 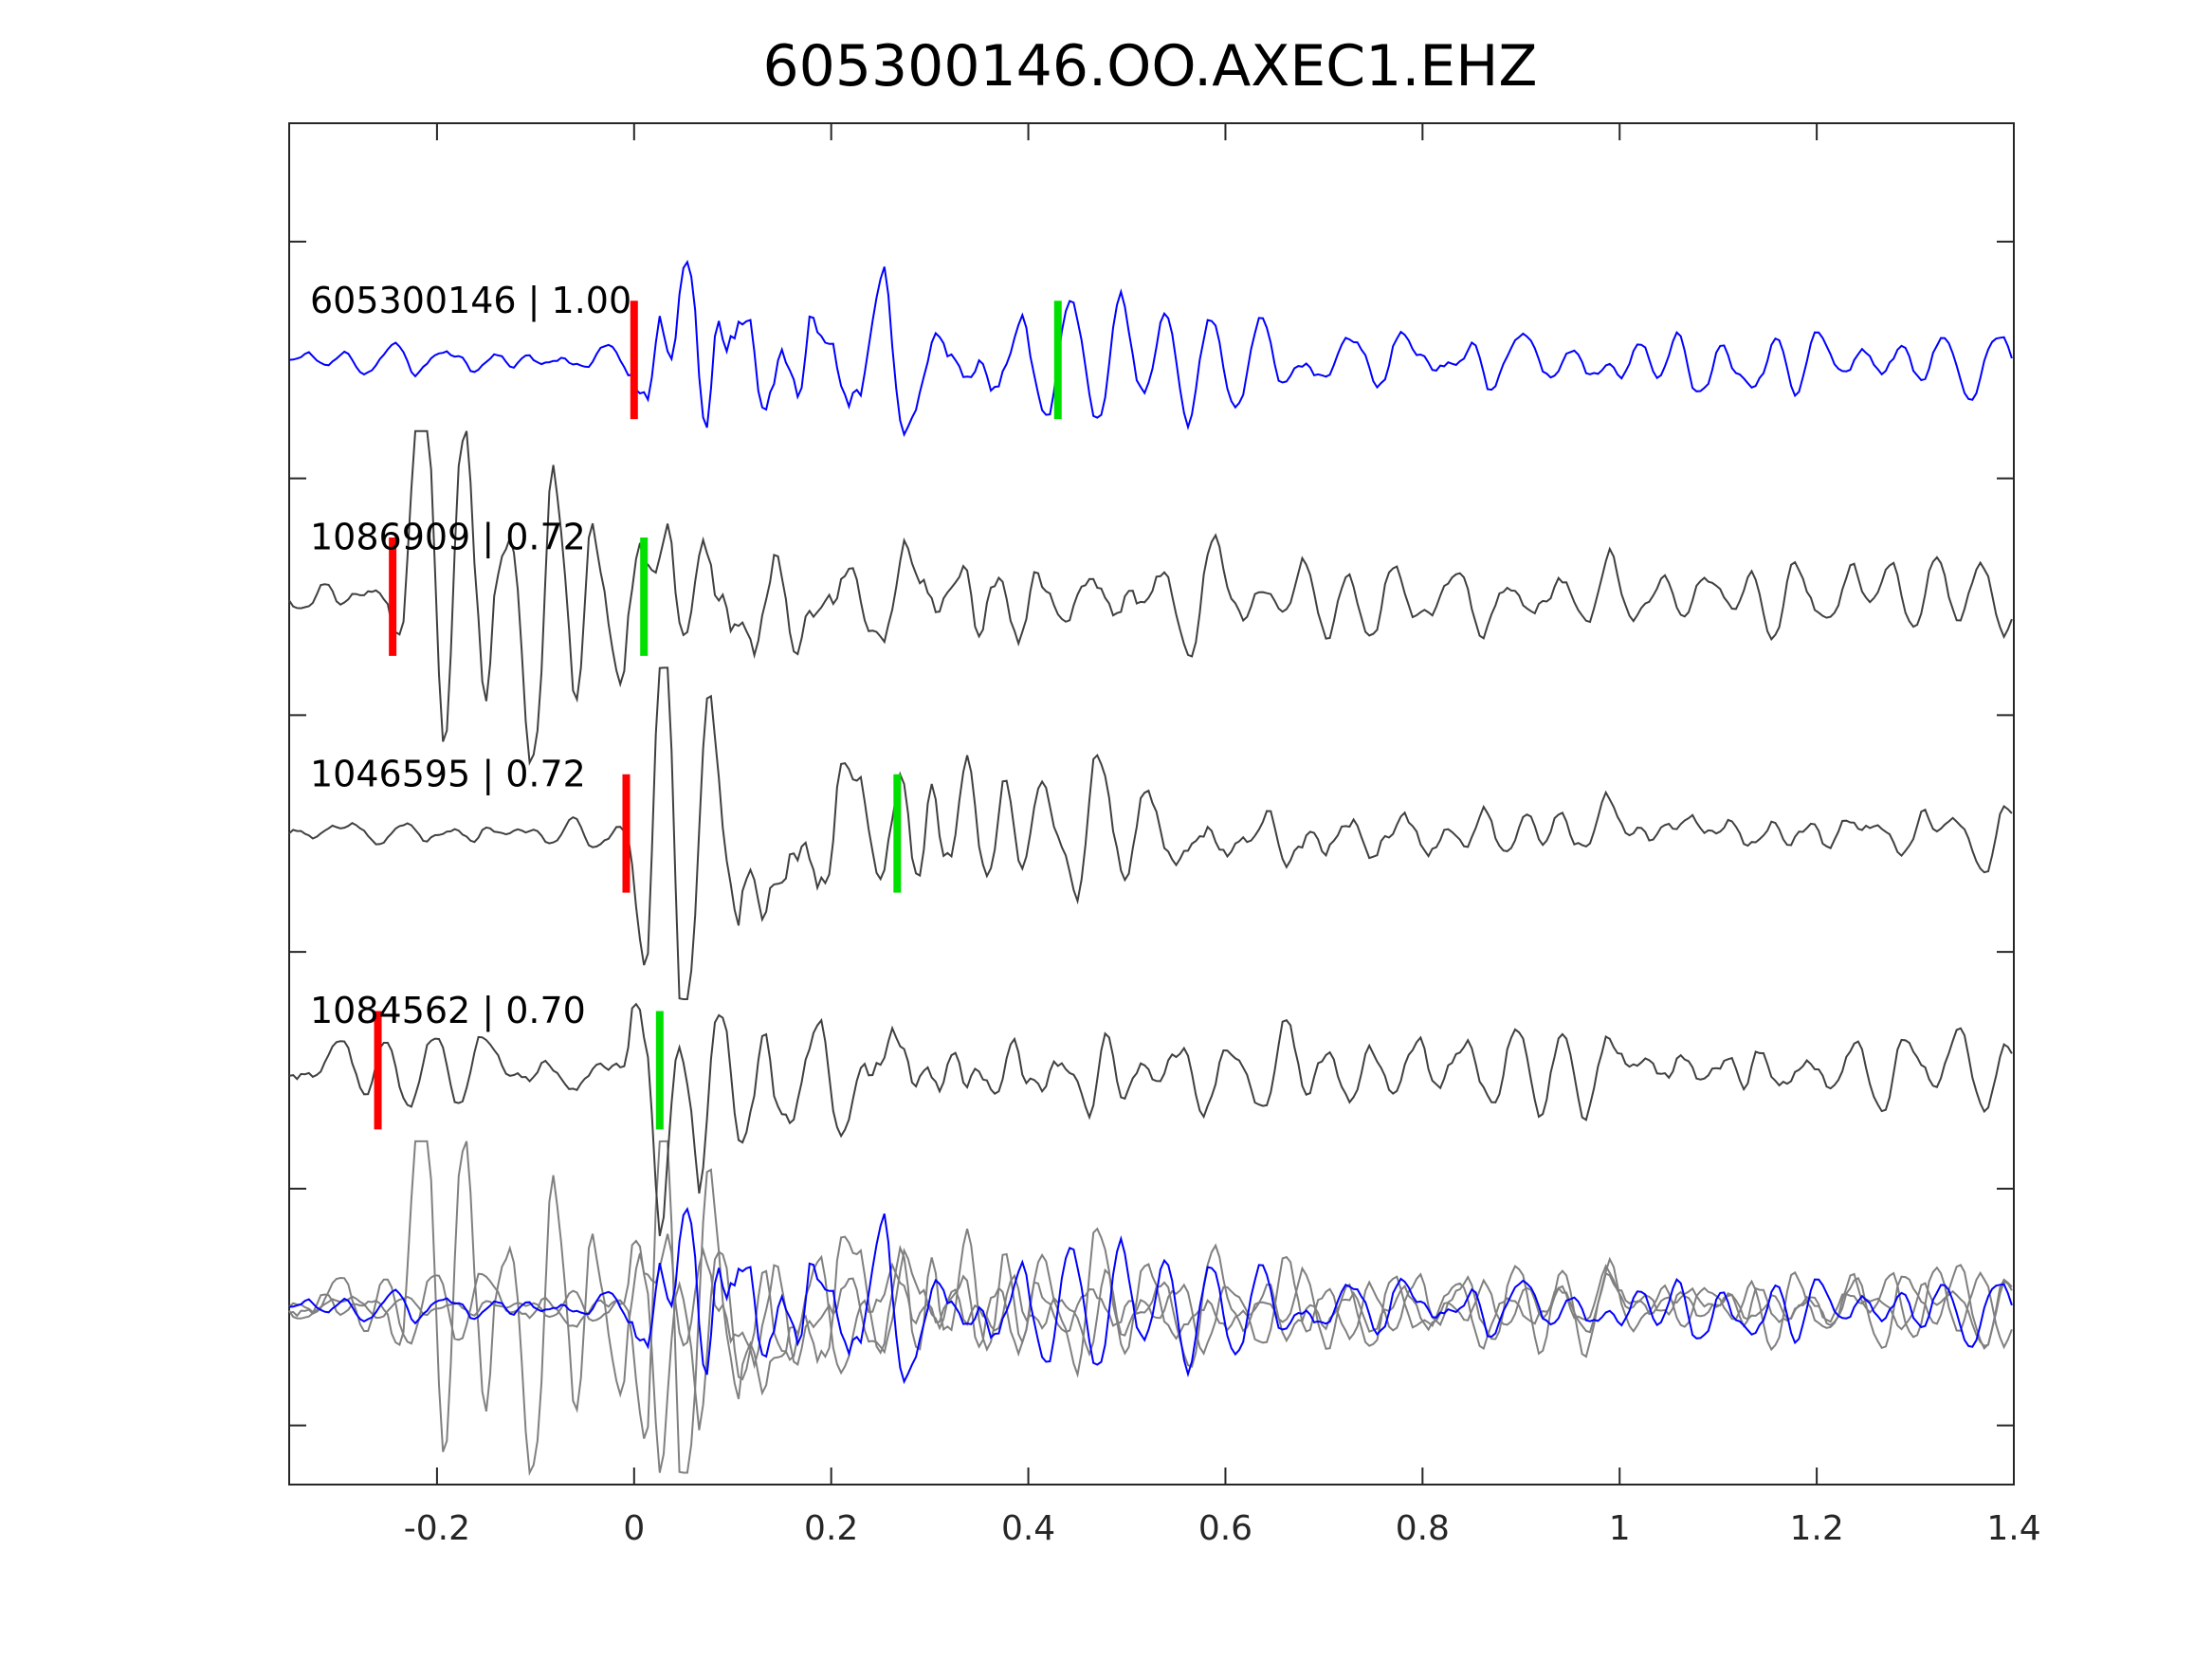 I want to click on trace-label: 605300146 | 1.00, so click(x=470, y=301).